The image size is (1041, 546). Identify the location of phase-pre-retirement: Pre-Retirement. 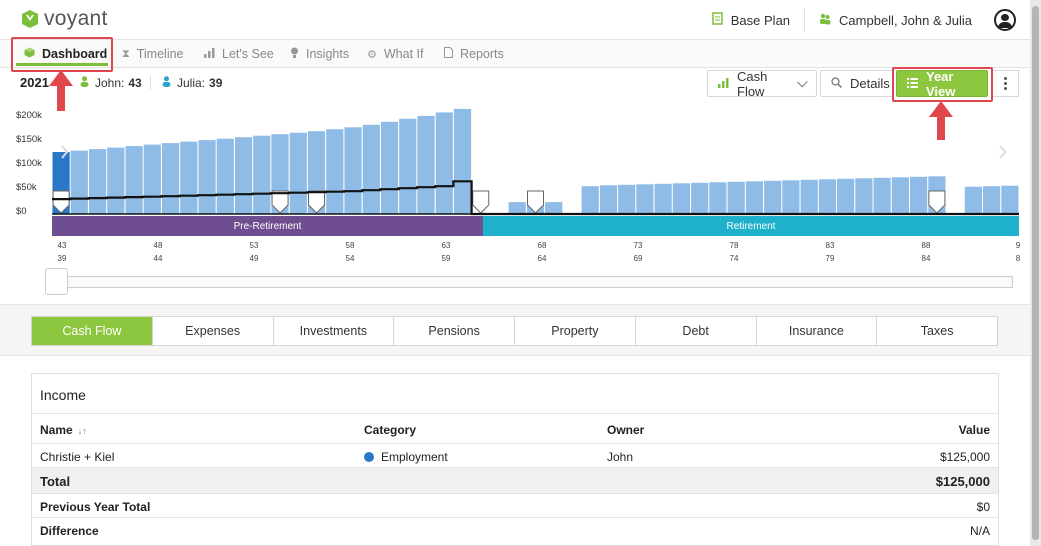
(267, 226).